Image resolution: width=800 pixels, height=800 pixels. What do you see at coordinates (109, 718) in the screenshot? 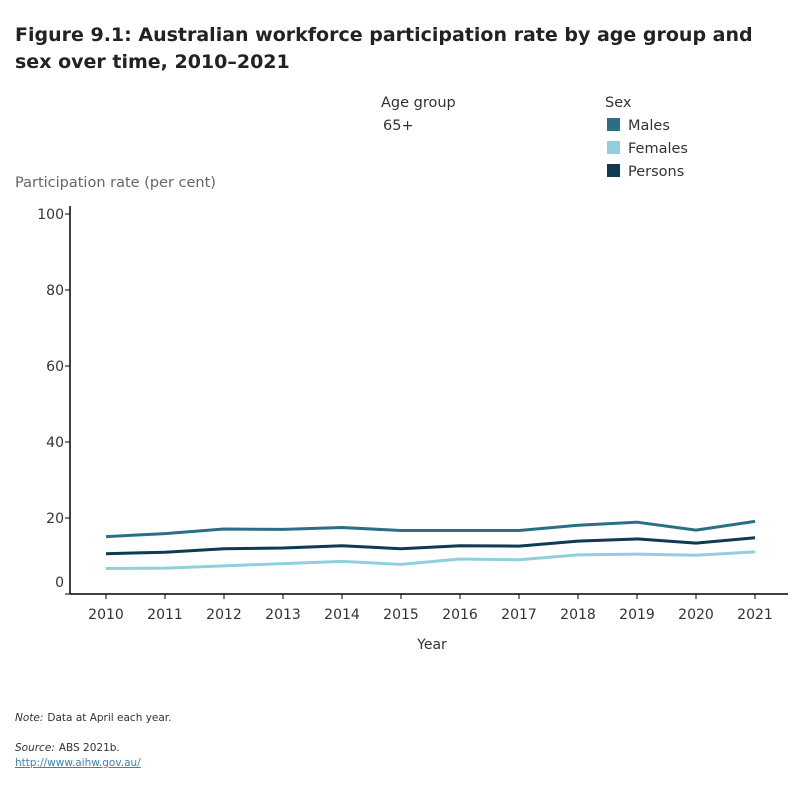
I see `note-text: Data at April each year.` at bounding box center [109, 718].